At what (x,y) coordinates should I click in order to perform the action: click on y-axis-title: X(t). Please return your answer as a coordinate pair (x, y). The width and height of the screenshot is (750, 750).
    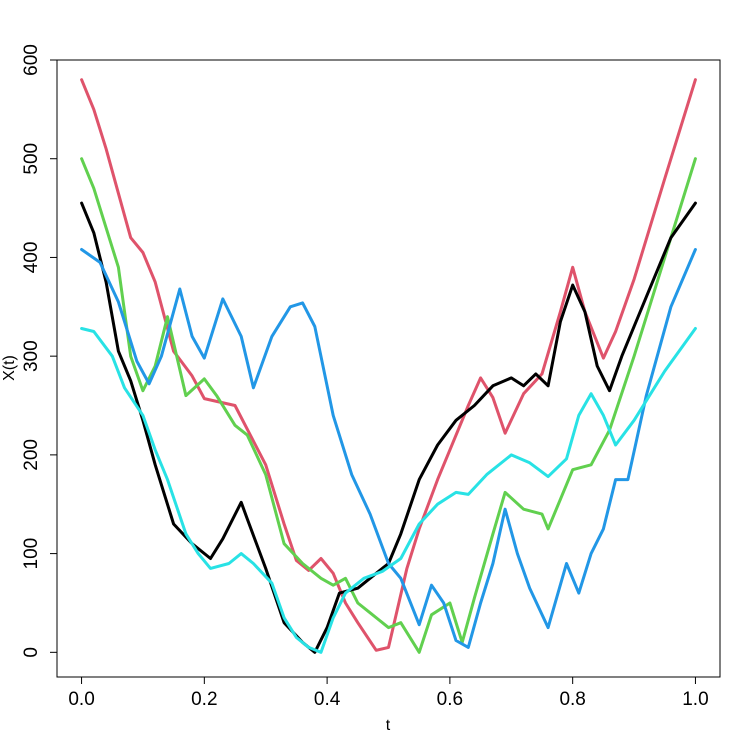
    Looking at the image, I should click on (9, 368).